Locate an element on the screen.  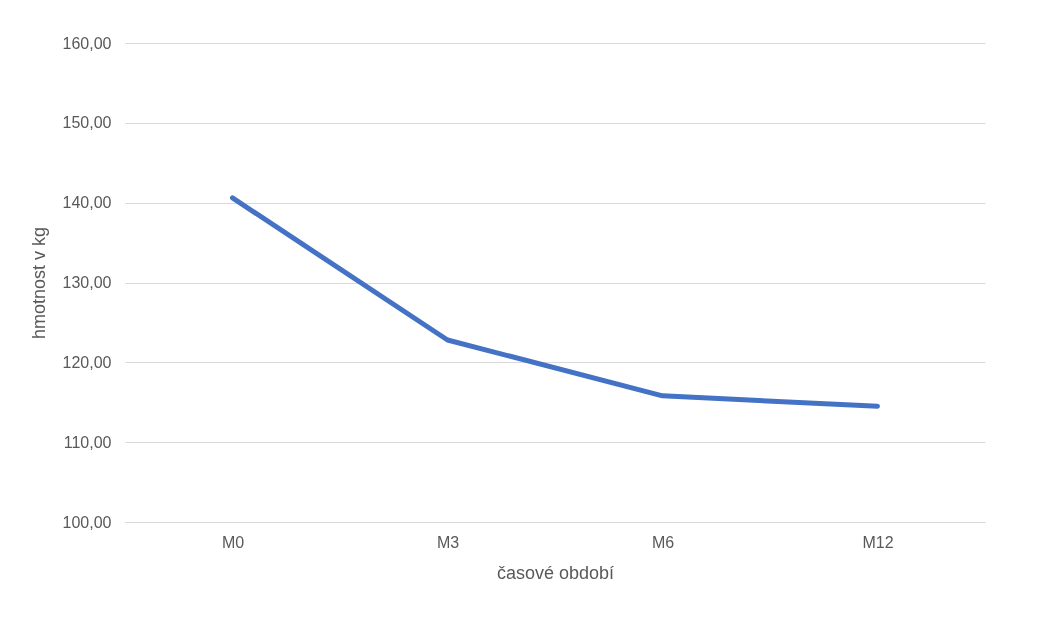
x-tick-label: M12 is located at coordinates (878, 542).